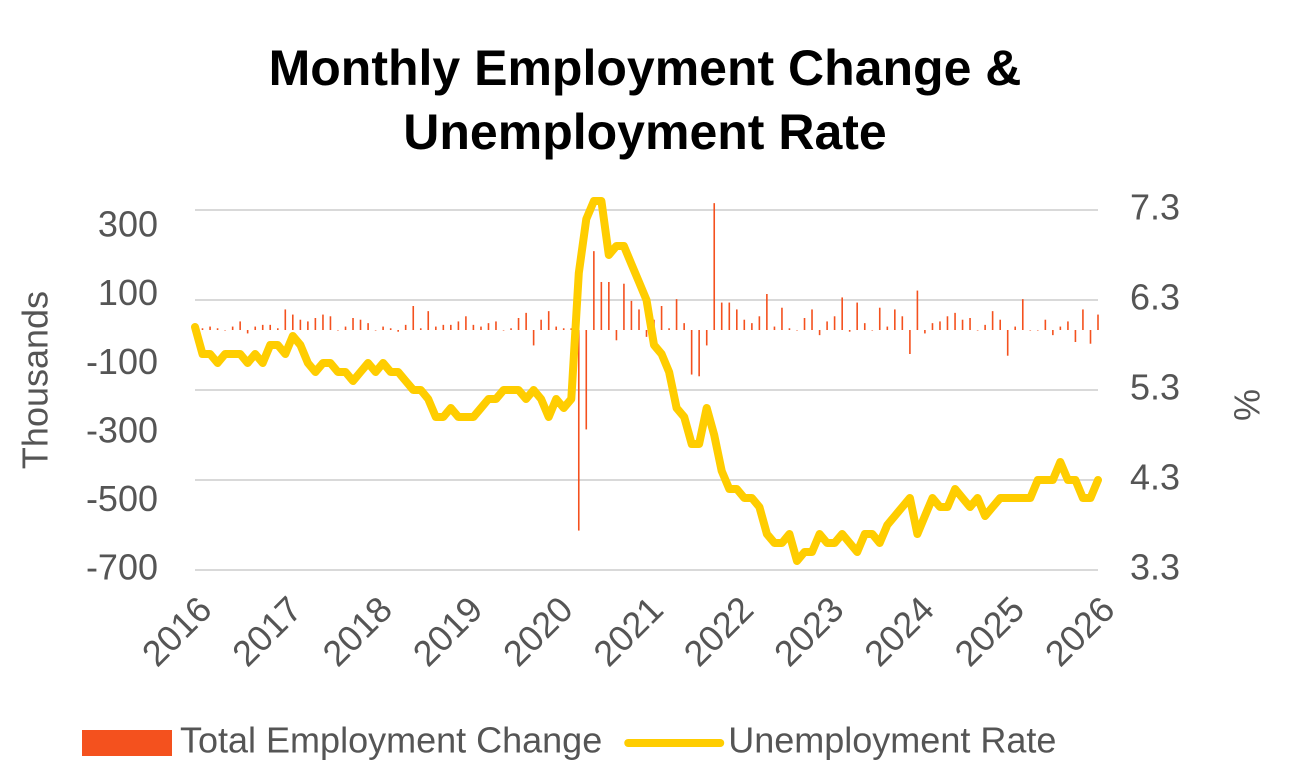 The image size is (1290, 780). I want to click on y-axis-label: Thousands, so click(35, 380).